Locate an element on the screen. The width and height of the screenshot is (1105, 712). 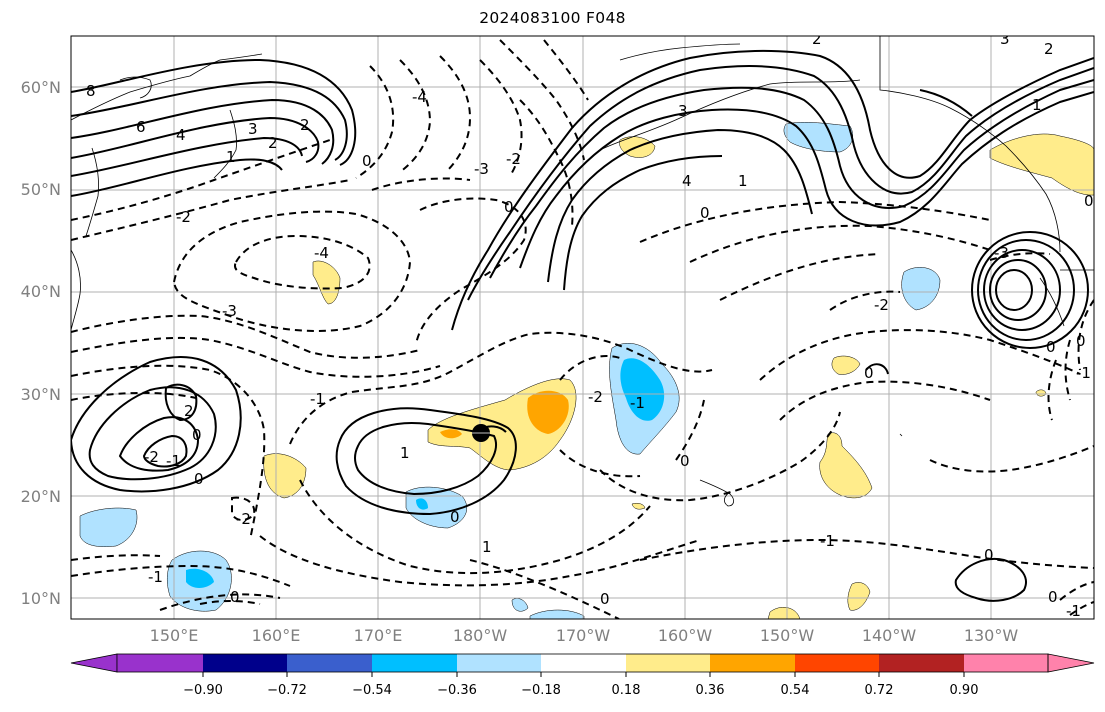
storm-center-marker is located at coordinates (481, 433).